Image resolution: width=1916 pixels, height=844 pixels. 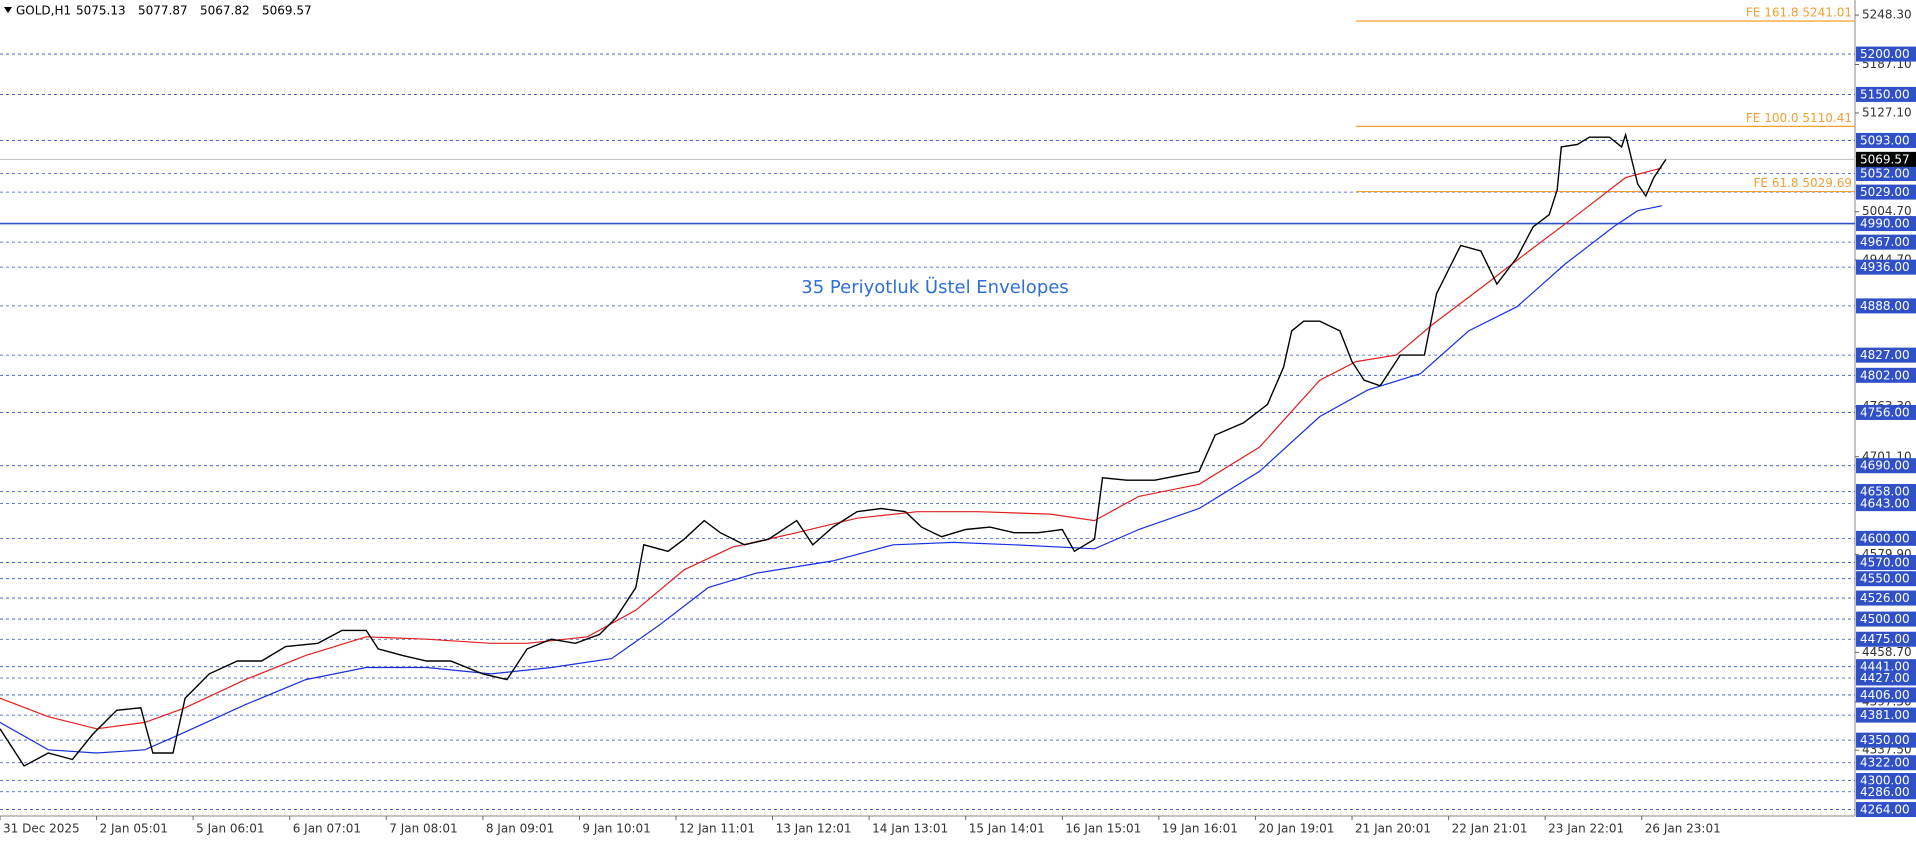 I want to click on y-tick-label: 5004.70, so click(x=1887, y=211).